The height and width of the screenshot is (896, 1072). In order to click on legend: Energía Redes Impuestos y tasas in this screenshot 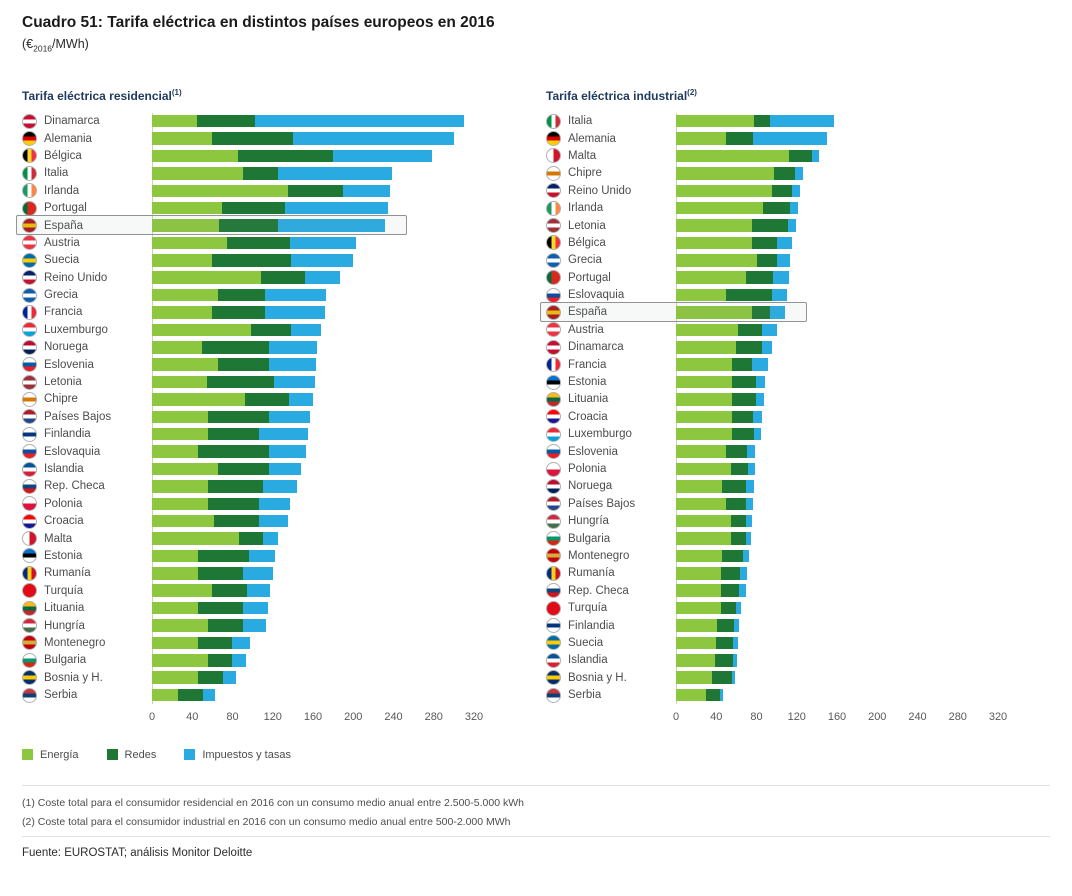, I will do `click(536, 755)`.